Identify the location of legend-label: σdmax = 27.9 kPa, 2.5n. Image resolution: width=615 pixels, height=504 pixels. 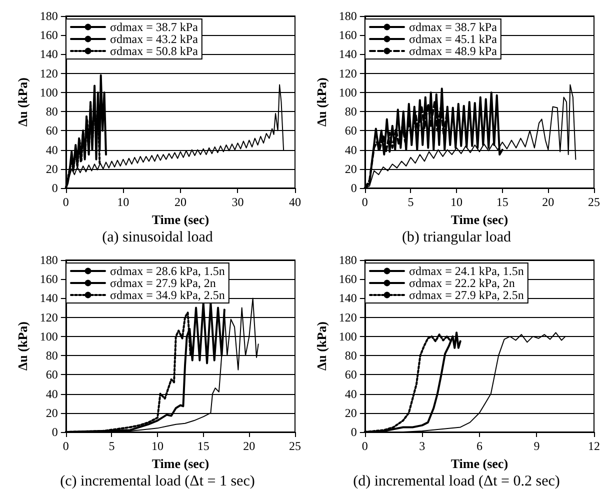
(466, 295).